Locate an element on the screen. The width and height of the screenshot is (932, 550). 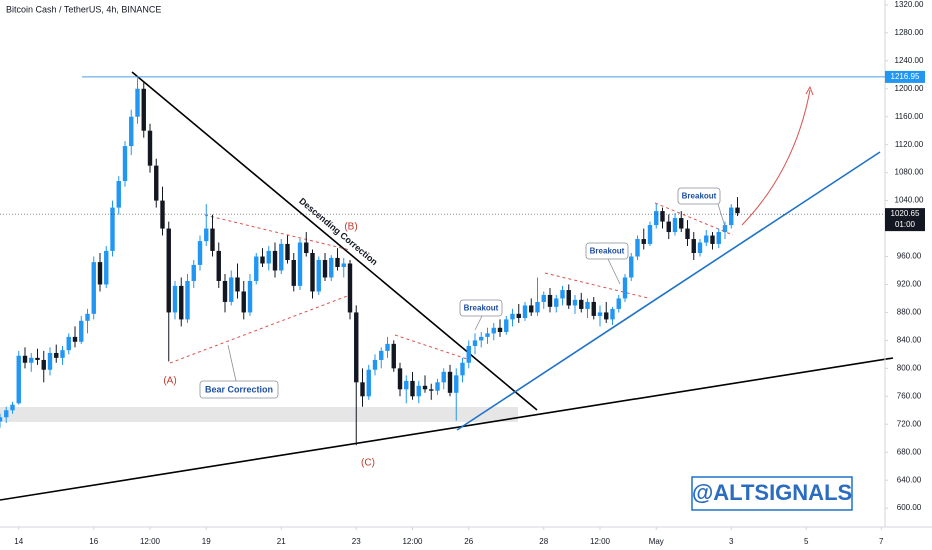
x-tick-label: 23 is located at coordinates (356, 541).